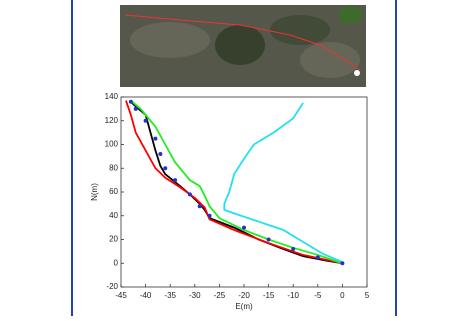 The height and width of the screenshot is (321, 467). I want to click on y-tick-label: 100, so click(112, 144).